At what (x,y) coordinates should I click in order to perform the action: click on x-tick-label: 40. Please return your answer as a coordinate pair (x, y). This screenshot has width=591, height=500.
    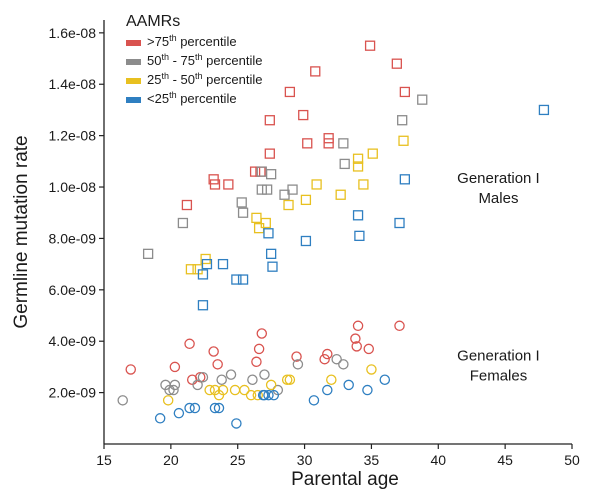
    Looking at the image, I should click on (438, 460).